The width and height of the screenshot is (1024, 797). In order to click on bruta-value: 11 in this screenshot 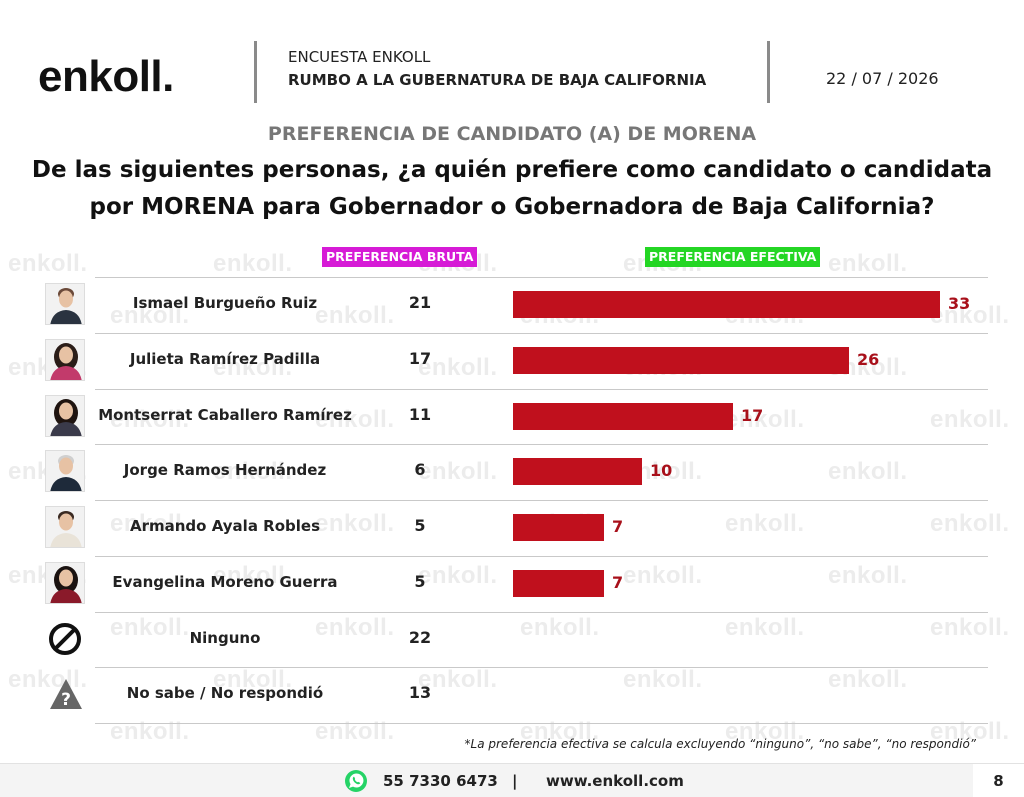, I will do `click(420, 414)`.